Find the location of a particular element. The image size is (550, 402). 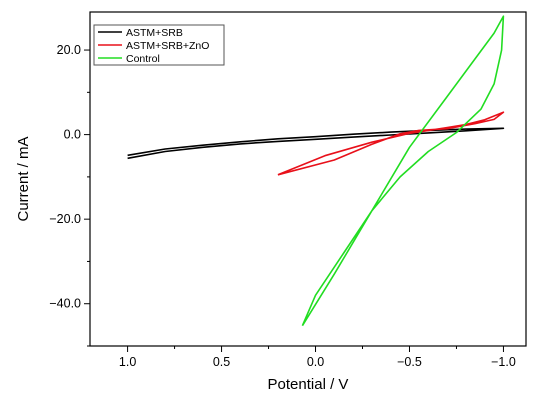

x-tick-label: 0.0 is located at coordinates (315, 362).